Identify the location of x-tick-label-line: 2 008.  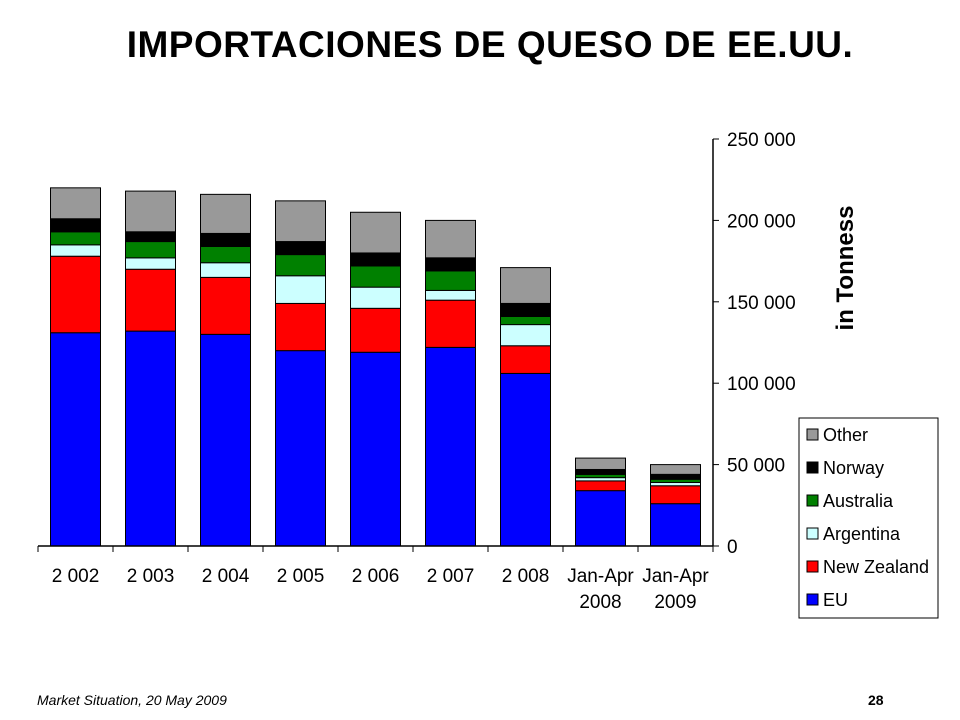
(526, 576).